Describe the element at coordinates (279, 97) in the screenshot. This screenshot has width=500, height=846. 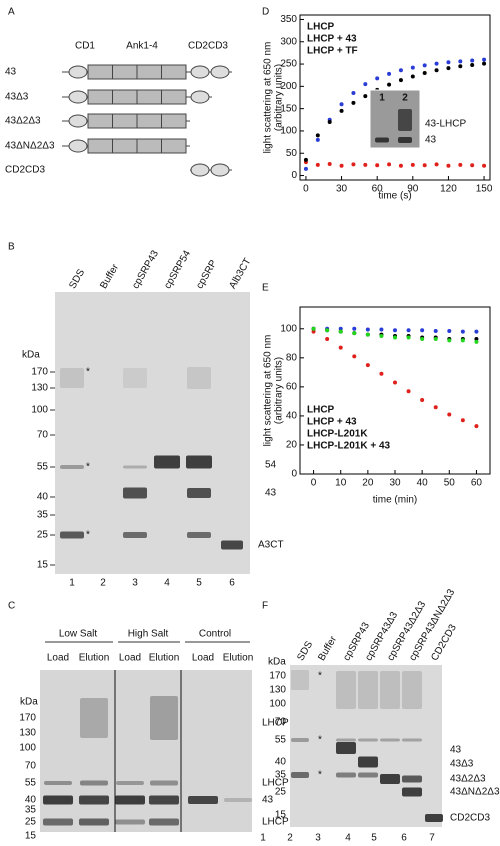
I see `y-axis-label: (arbitrary units)` at that location.